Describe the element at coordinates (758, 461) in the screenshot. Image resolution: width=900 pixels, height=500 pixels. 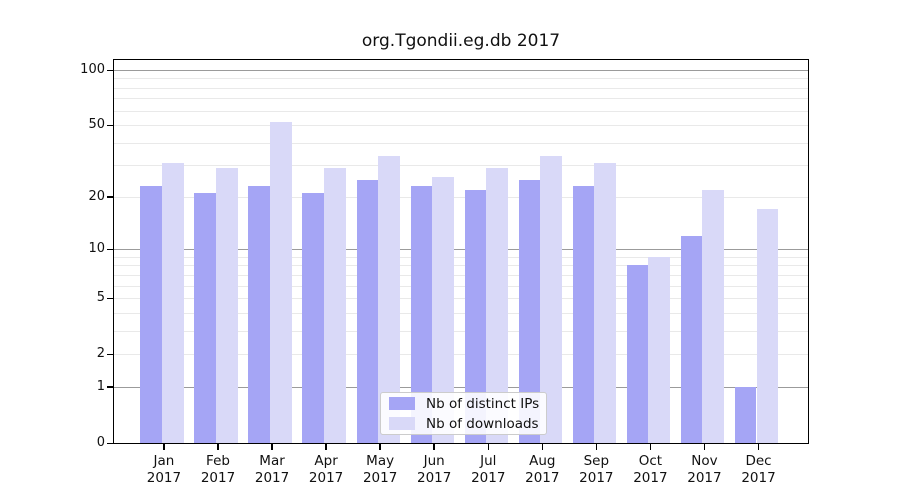
I see `x-label-month: Dec` at that location.